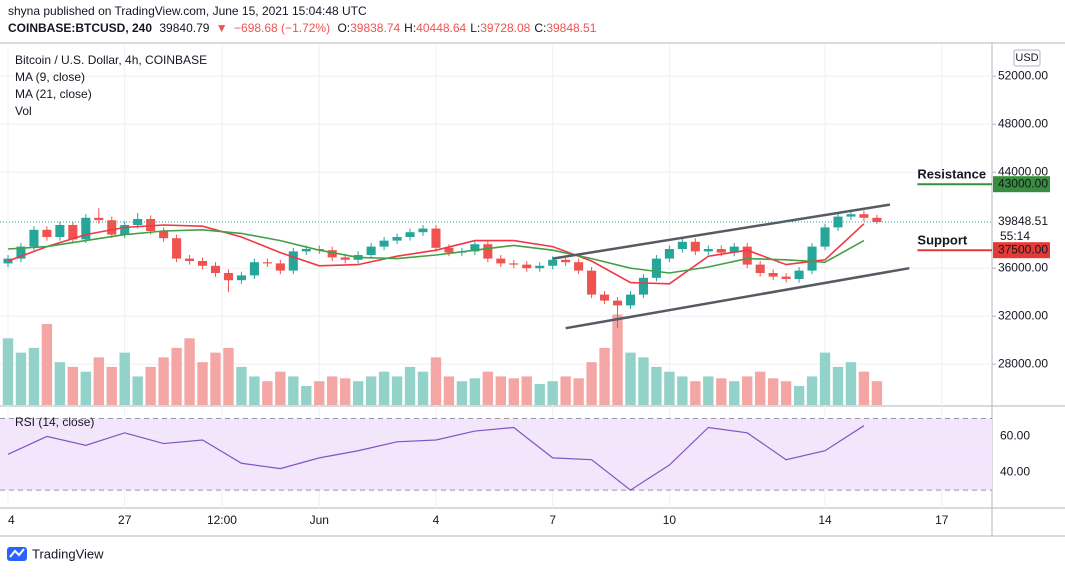 The width and height of the screenshot is (1065, 578). Describe the element at coordinates (80, 28) in the screenshot. I see `symbol: COINBASE:BTCUSD, 240` at that location.